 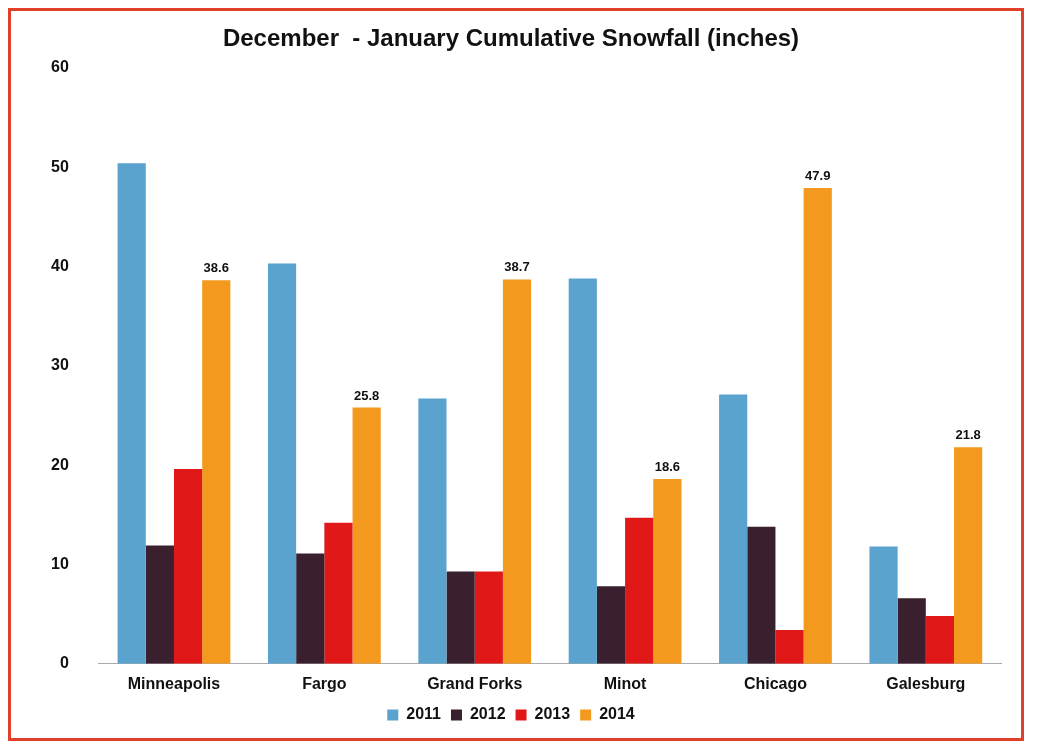 I want to click on x-tick-label: Fargo, so click(x=324, y=683).